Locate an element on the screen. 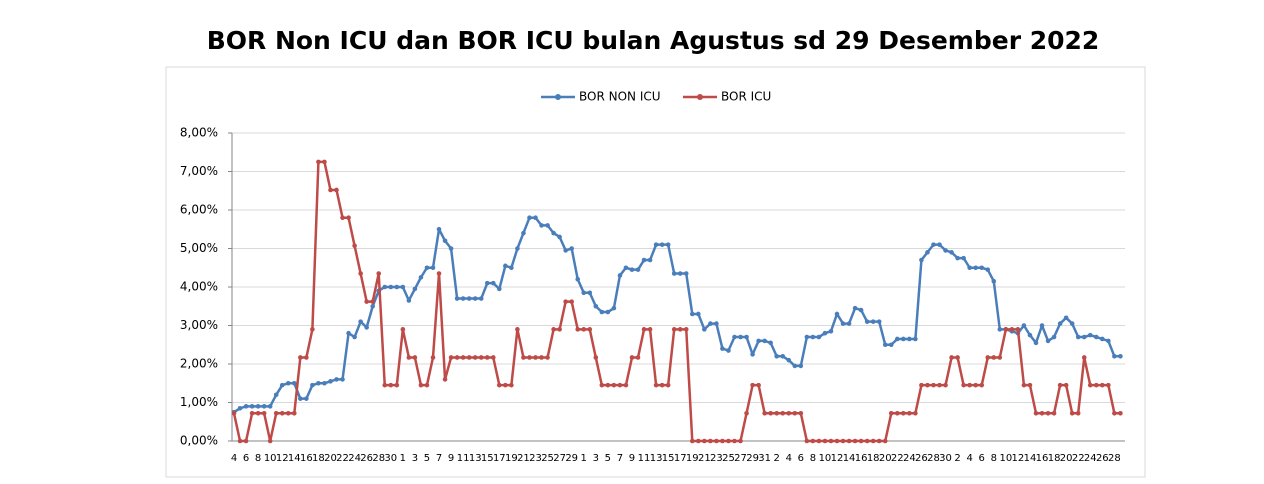 This screenshot has width=1264, height=484. x-tick-label: 24 is located at coordinates (909, 458).